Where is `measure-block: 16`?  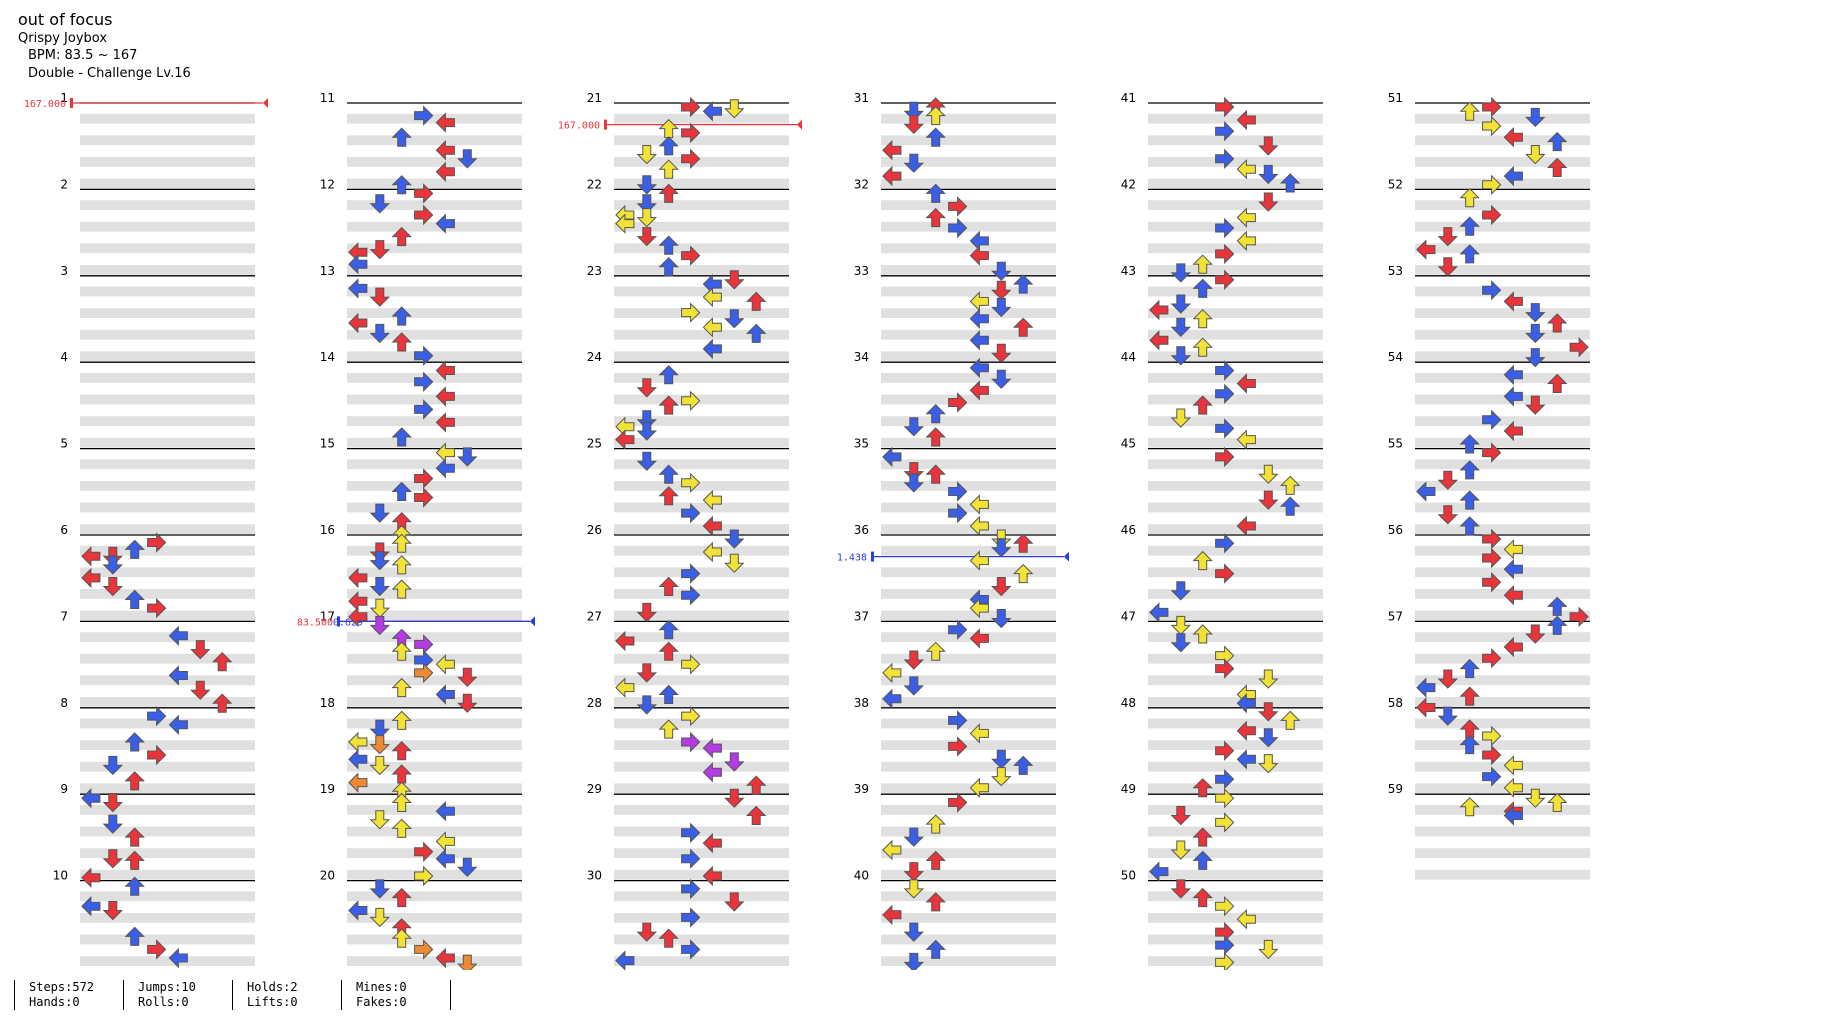 measure-block: 16 is located at coordinates (421, 572).